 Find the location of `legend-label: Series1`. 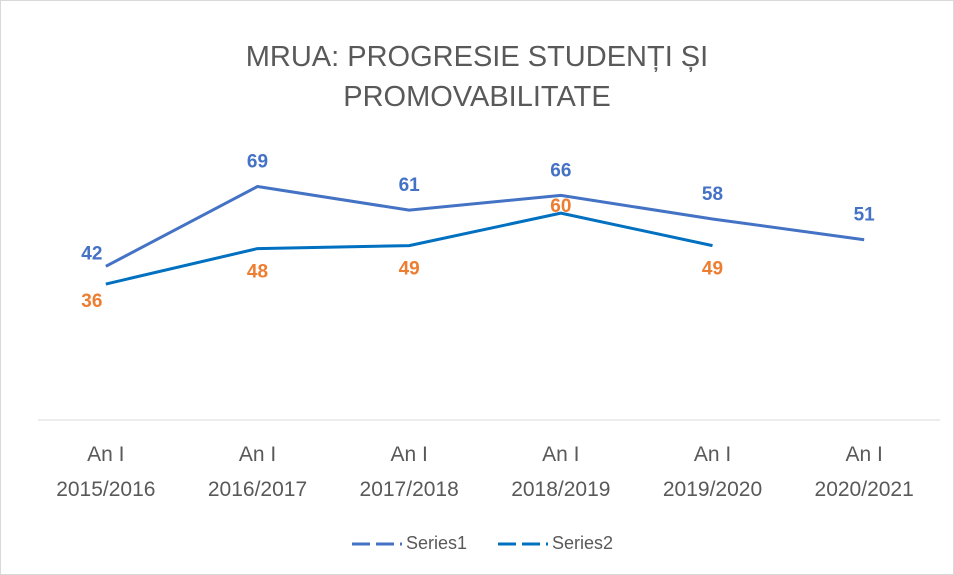

legend-label: Series1 is located at coordinates (436, 543).